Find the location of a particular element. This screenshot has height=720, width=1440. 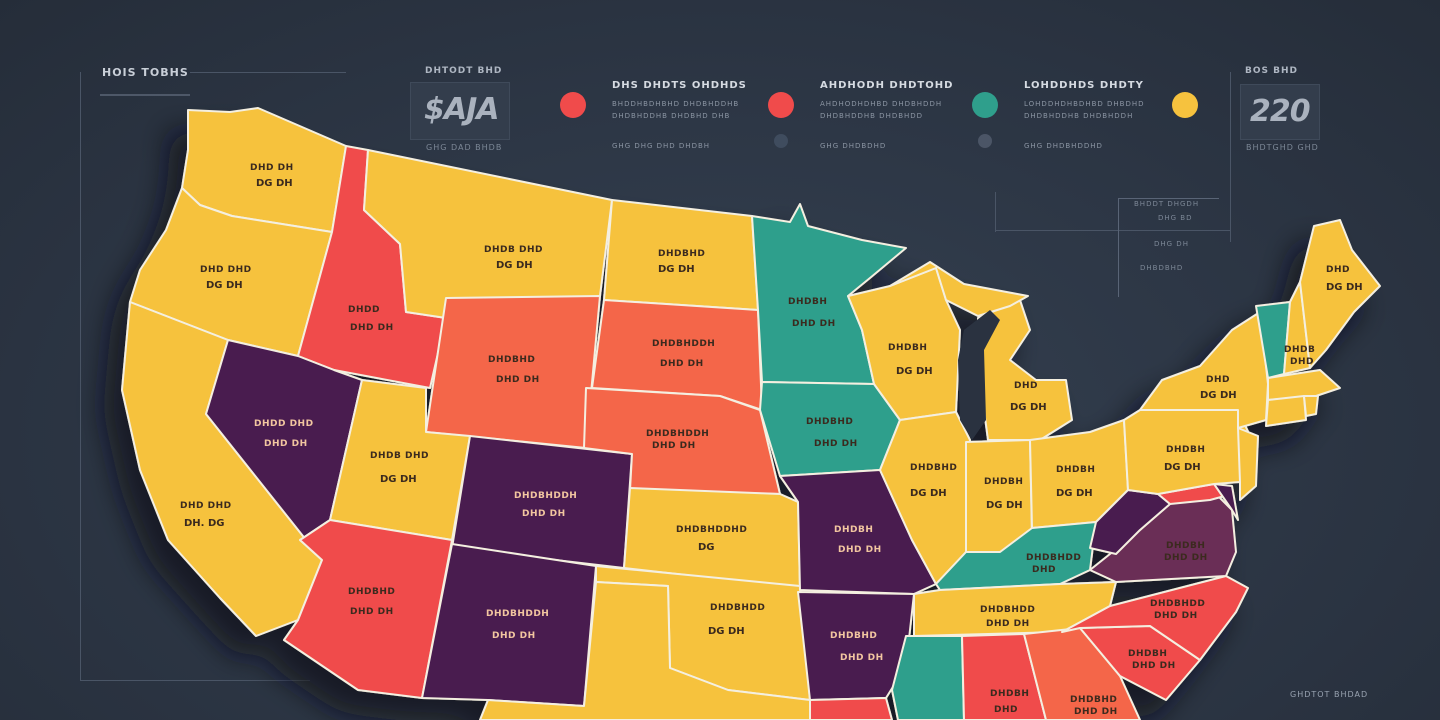

legend-foot: GHG DHDBHDDHD is located at coordinates (1063, 146).